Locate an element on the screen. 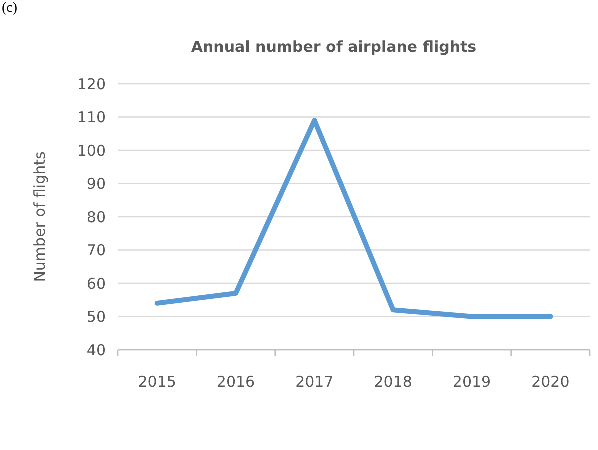 The image size is (598, 450). y-tick-label: 70 is located at coordinates (96, 251).